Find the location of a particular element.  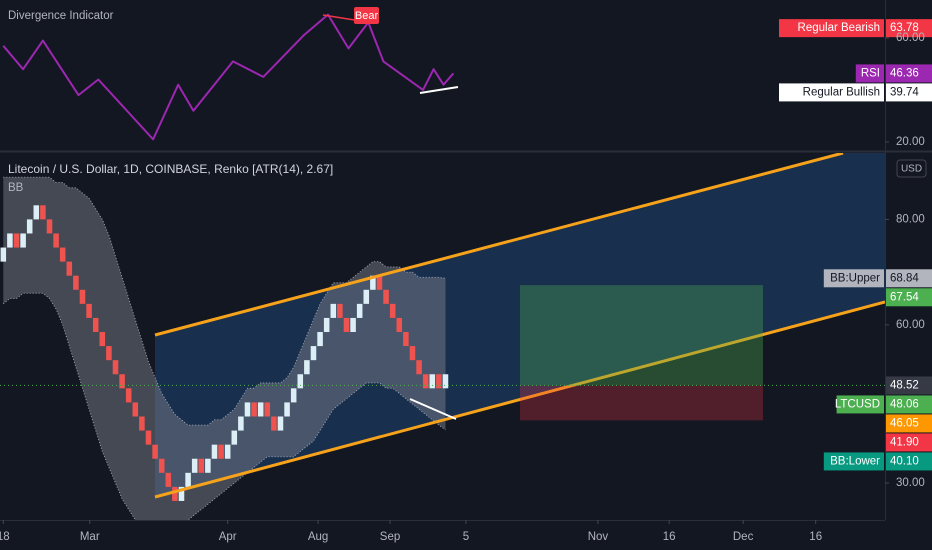

price-tag-label: BB:Upper is located at coordinates (855, 278).